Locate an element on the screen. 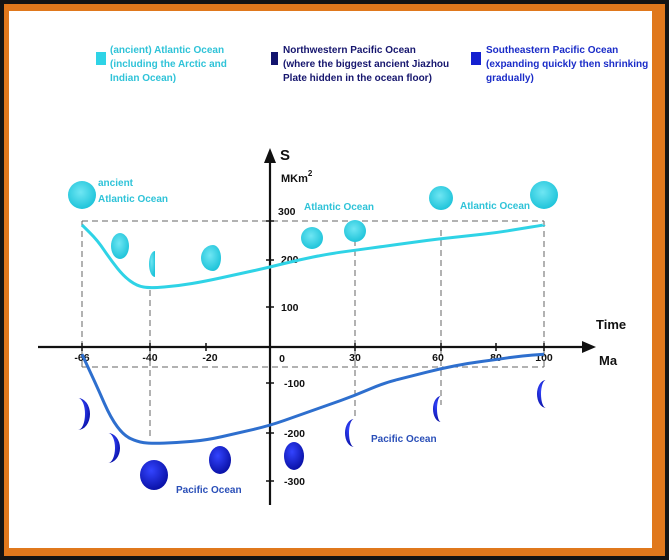  atlantic-ocean-icons is located at coordinates (313, 229).